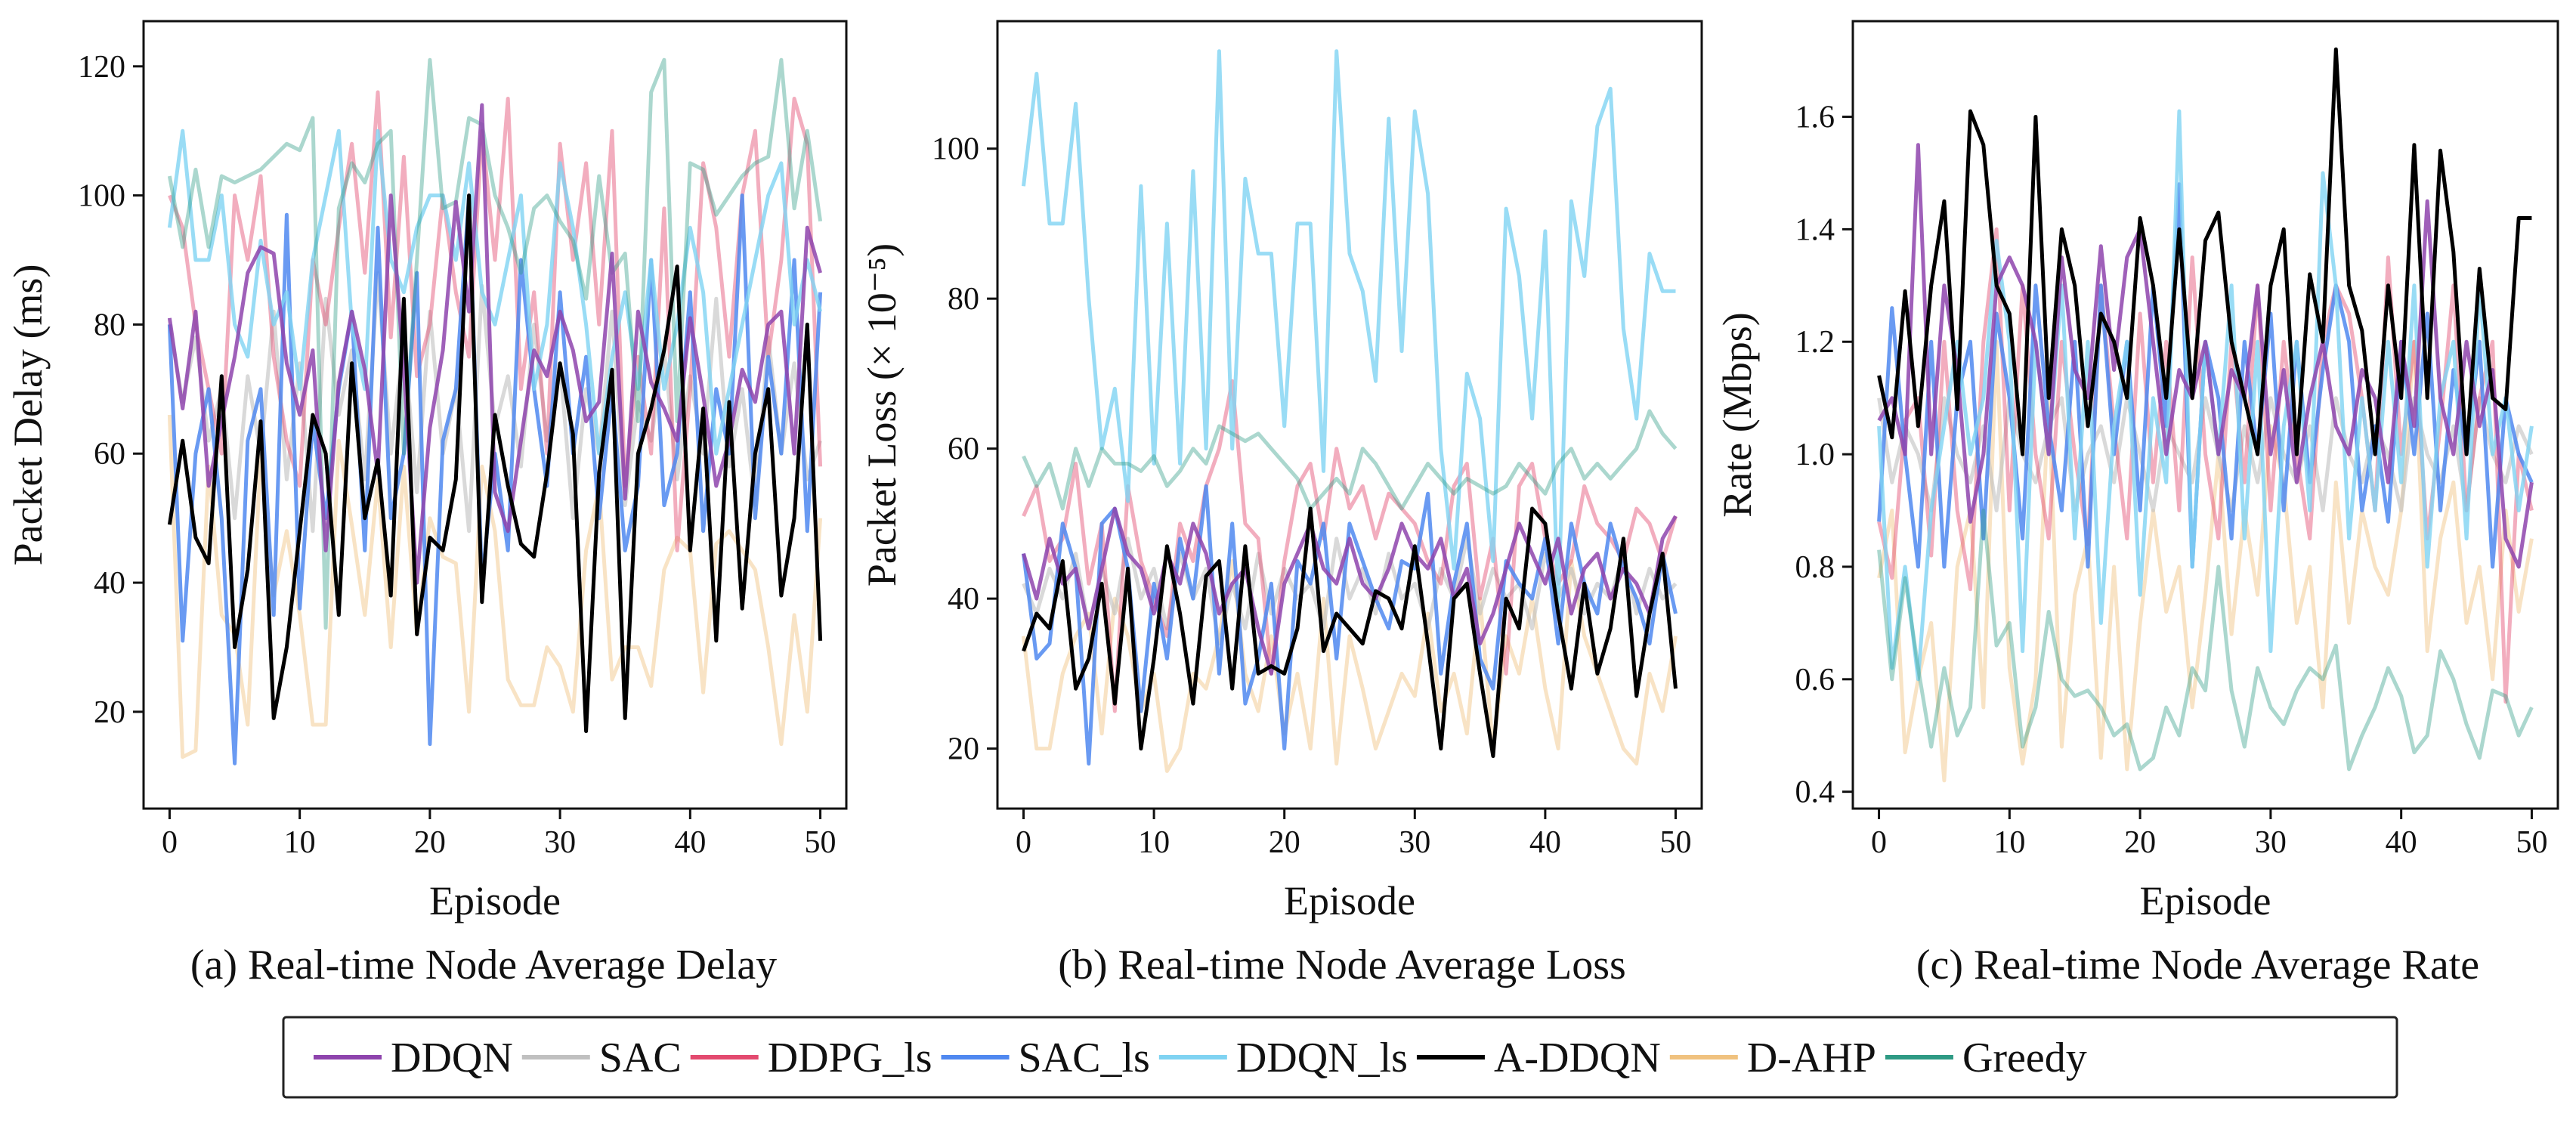  Describe the element at coordinates (2025, 1058) in the screenshot. I see `legend-label-greedy: Greedy` at that location.